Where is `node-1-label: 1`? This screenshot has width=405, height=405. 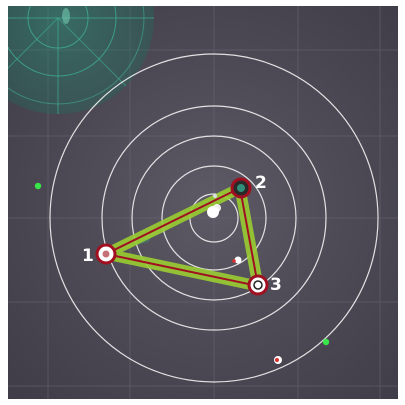
node-1-label: 1 is located at coordinates (88, 256).